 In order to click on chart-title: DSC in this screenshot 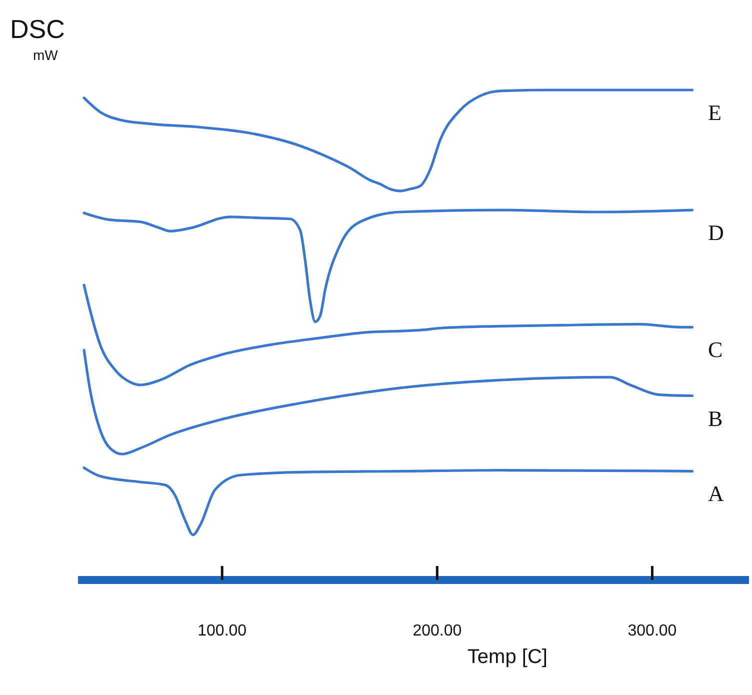, I will do `click(37, 29)`.